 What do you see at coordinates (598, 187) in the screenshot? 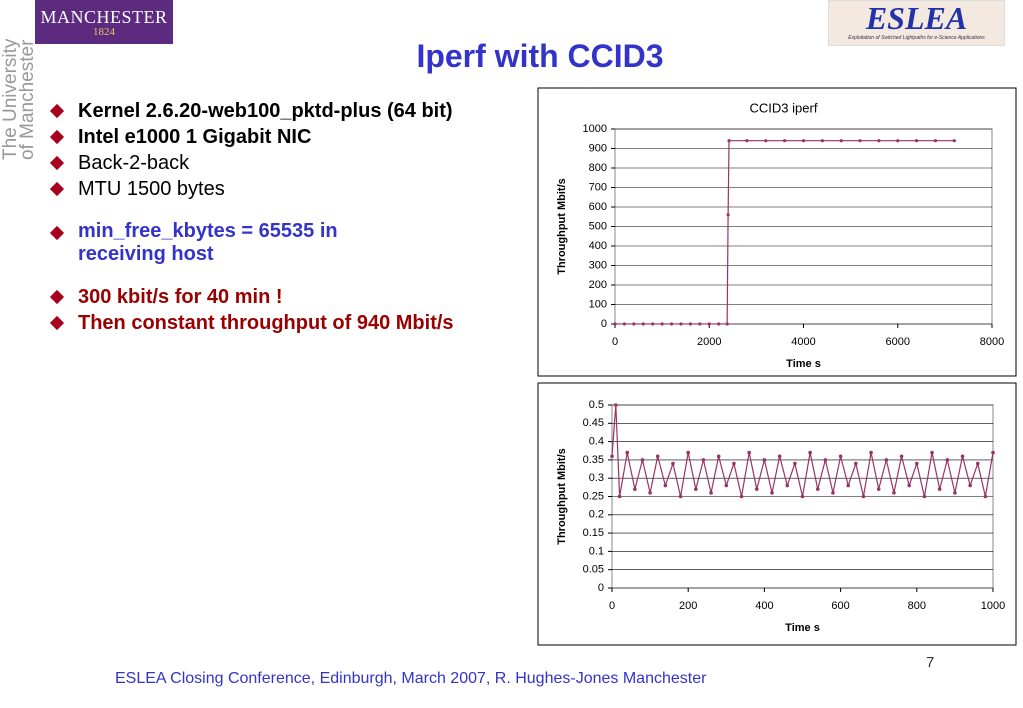
I see `y-tick-label: 700` at bounding box center [598, 187].